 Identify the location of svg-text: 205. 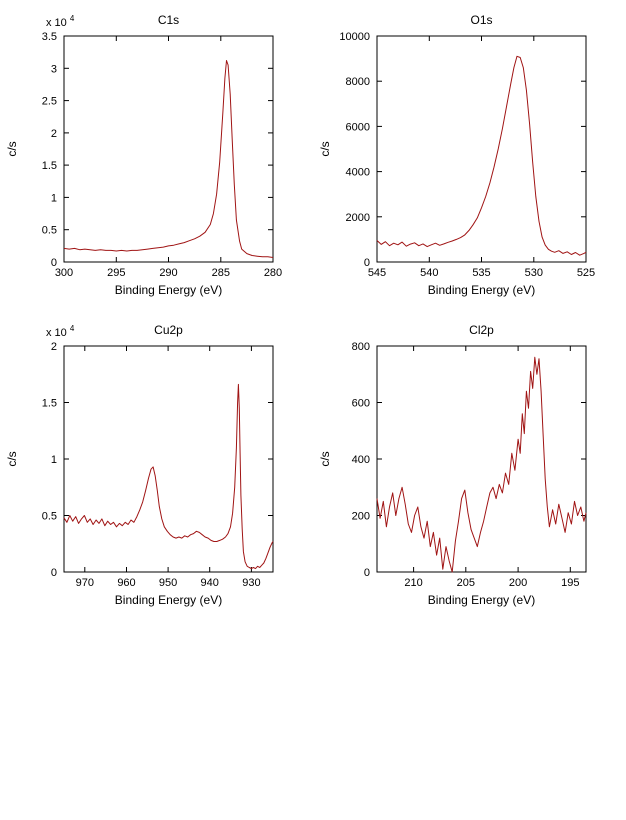
(466, 583).